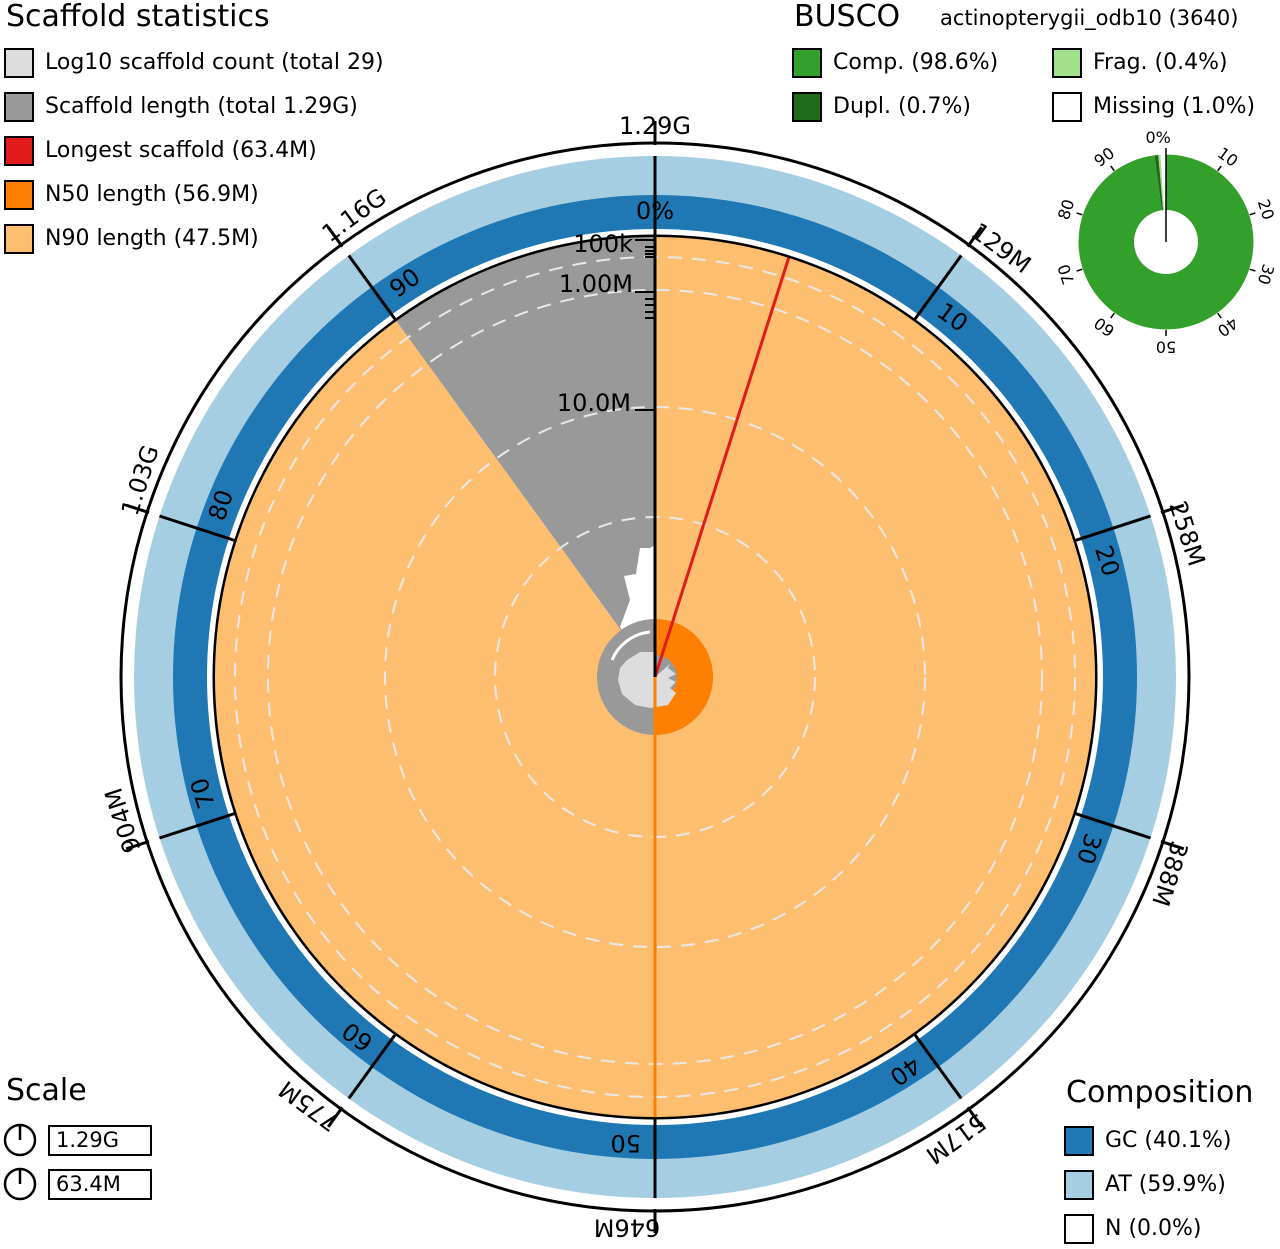 This screenshot has height=1249, width=1280. Describe the element at coordinates (19, 63) in the screenshot. I see `legend-swatch-log10-count` at that location.